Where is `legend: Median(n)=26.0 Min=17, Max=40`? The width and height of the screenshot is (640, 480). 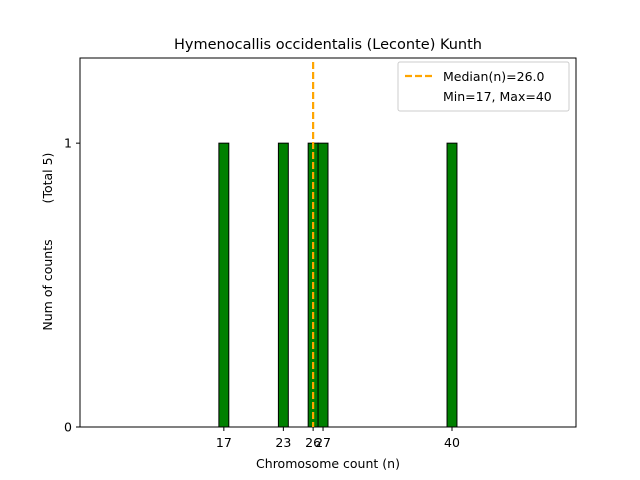
legend: Median(n)=26.0 Min=17, Max=40 is located at coordinates (483, 86).